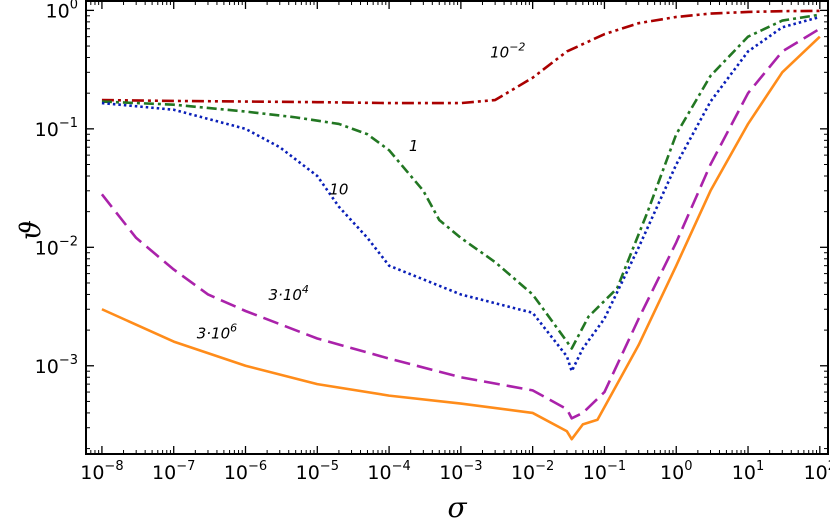 Image resolution: width=830 pixels, height=526 pixels. I want to click on x-tick-label: 10⁻¹, so click(604, 471).